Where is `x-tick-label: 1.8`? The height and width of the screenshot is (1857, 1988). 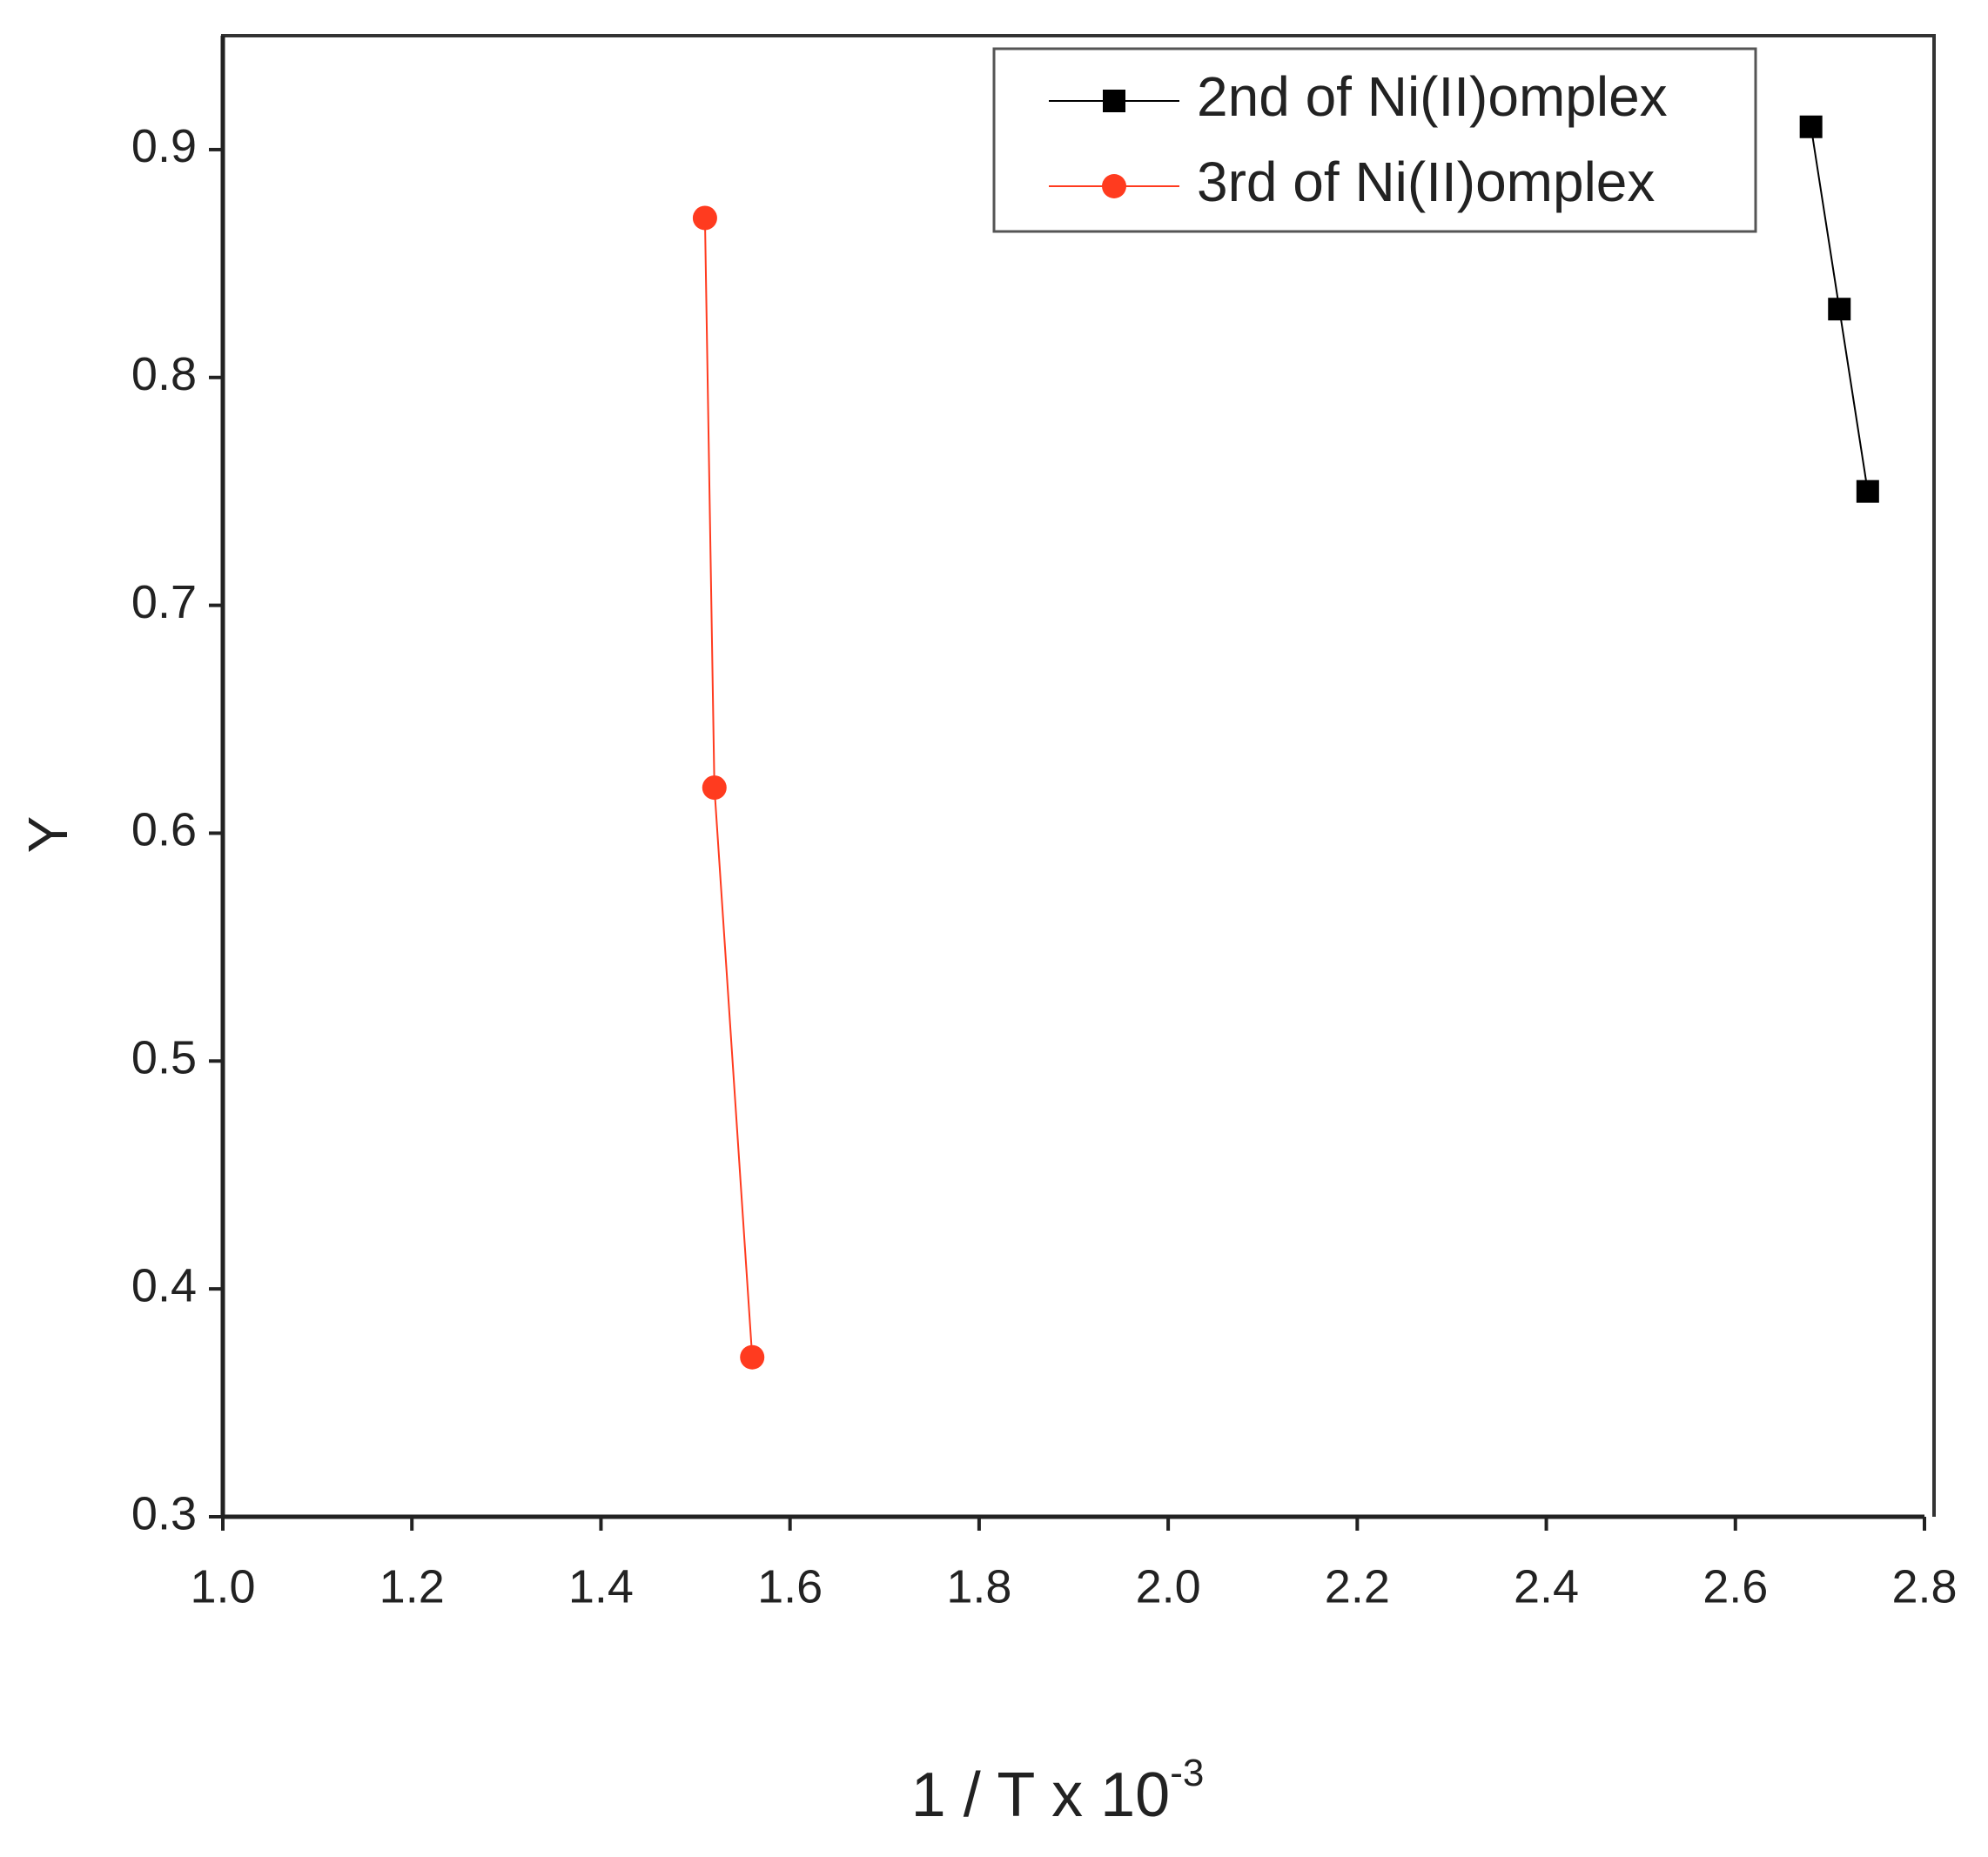
x-tick-label: 1.8 is located at coordinates (979, 1586).